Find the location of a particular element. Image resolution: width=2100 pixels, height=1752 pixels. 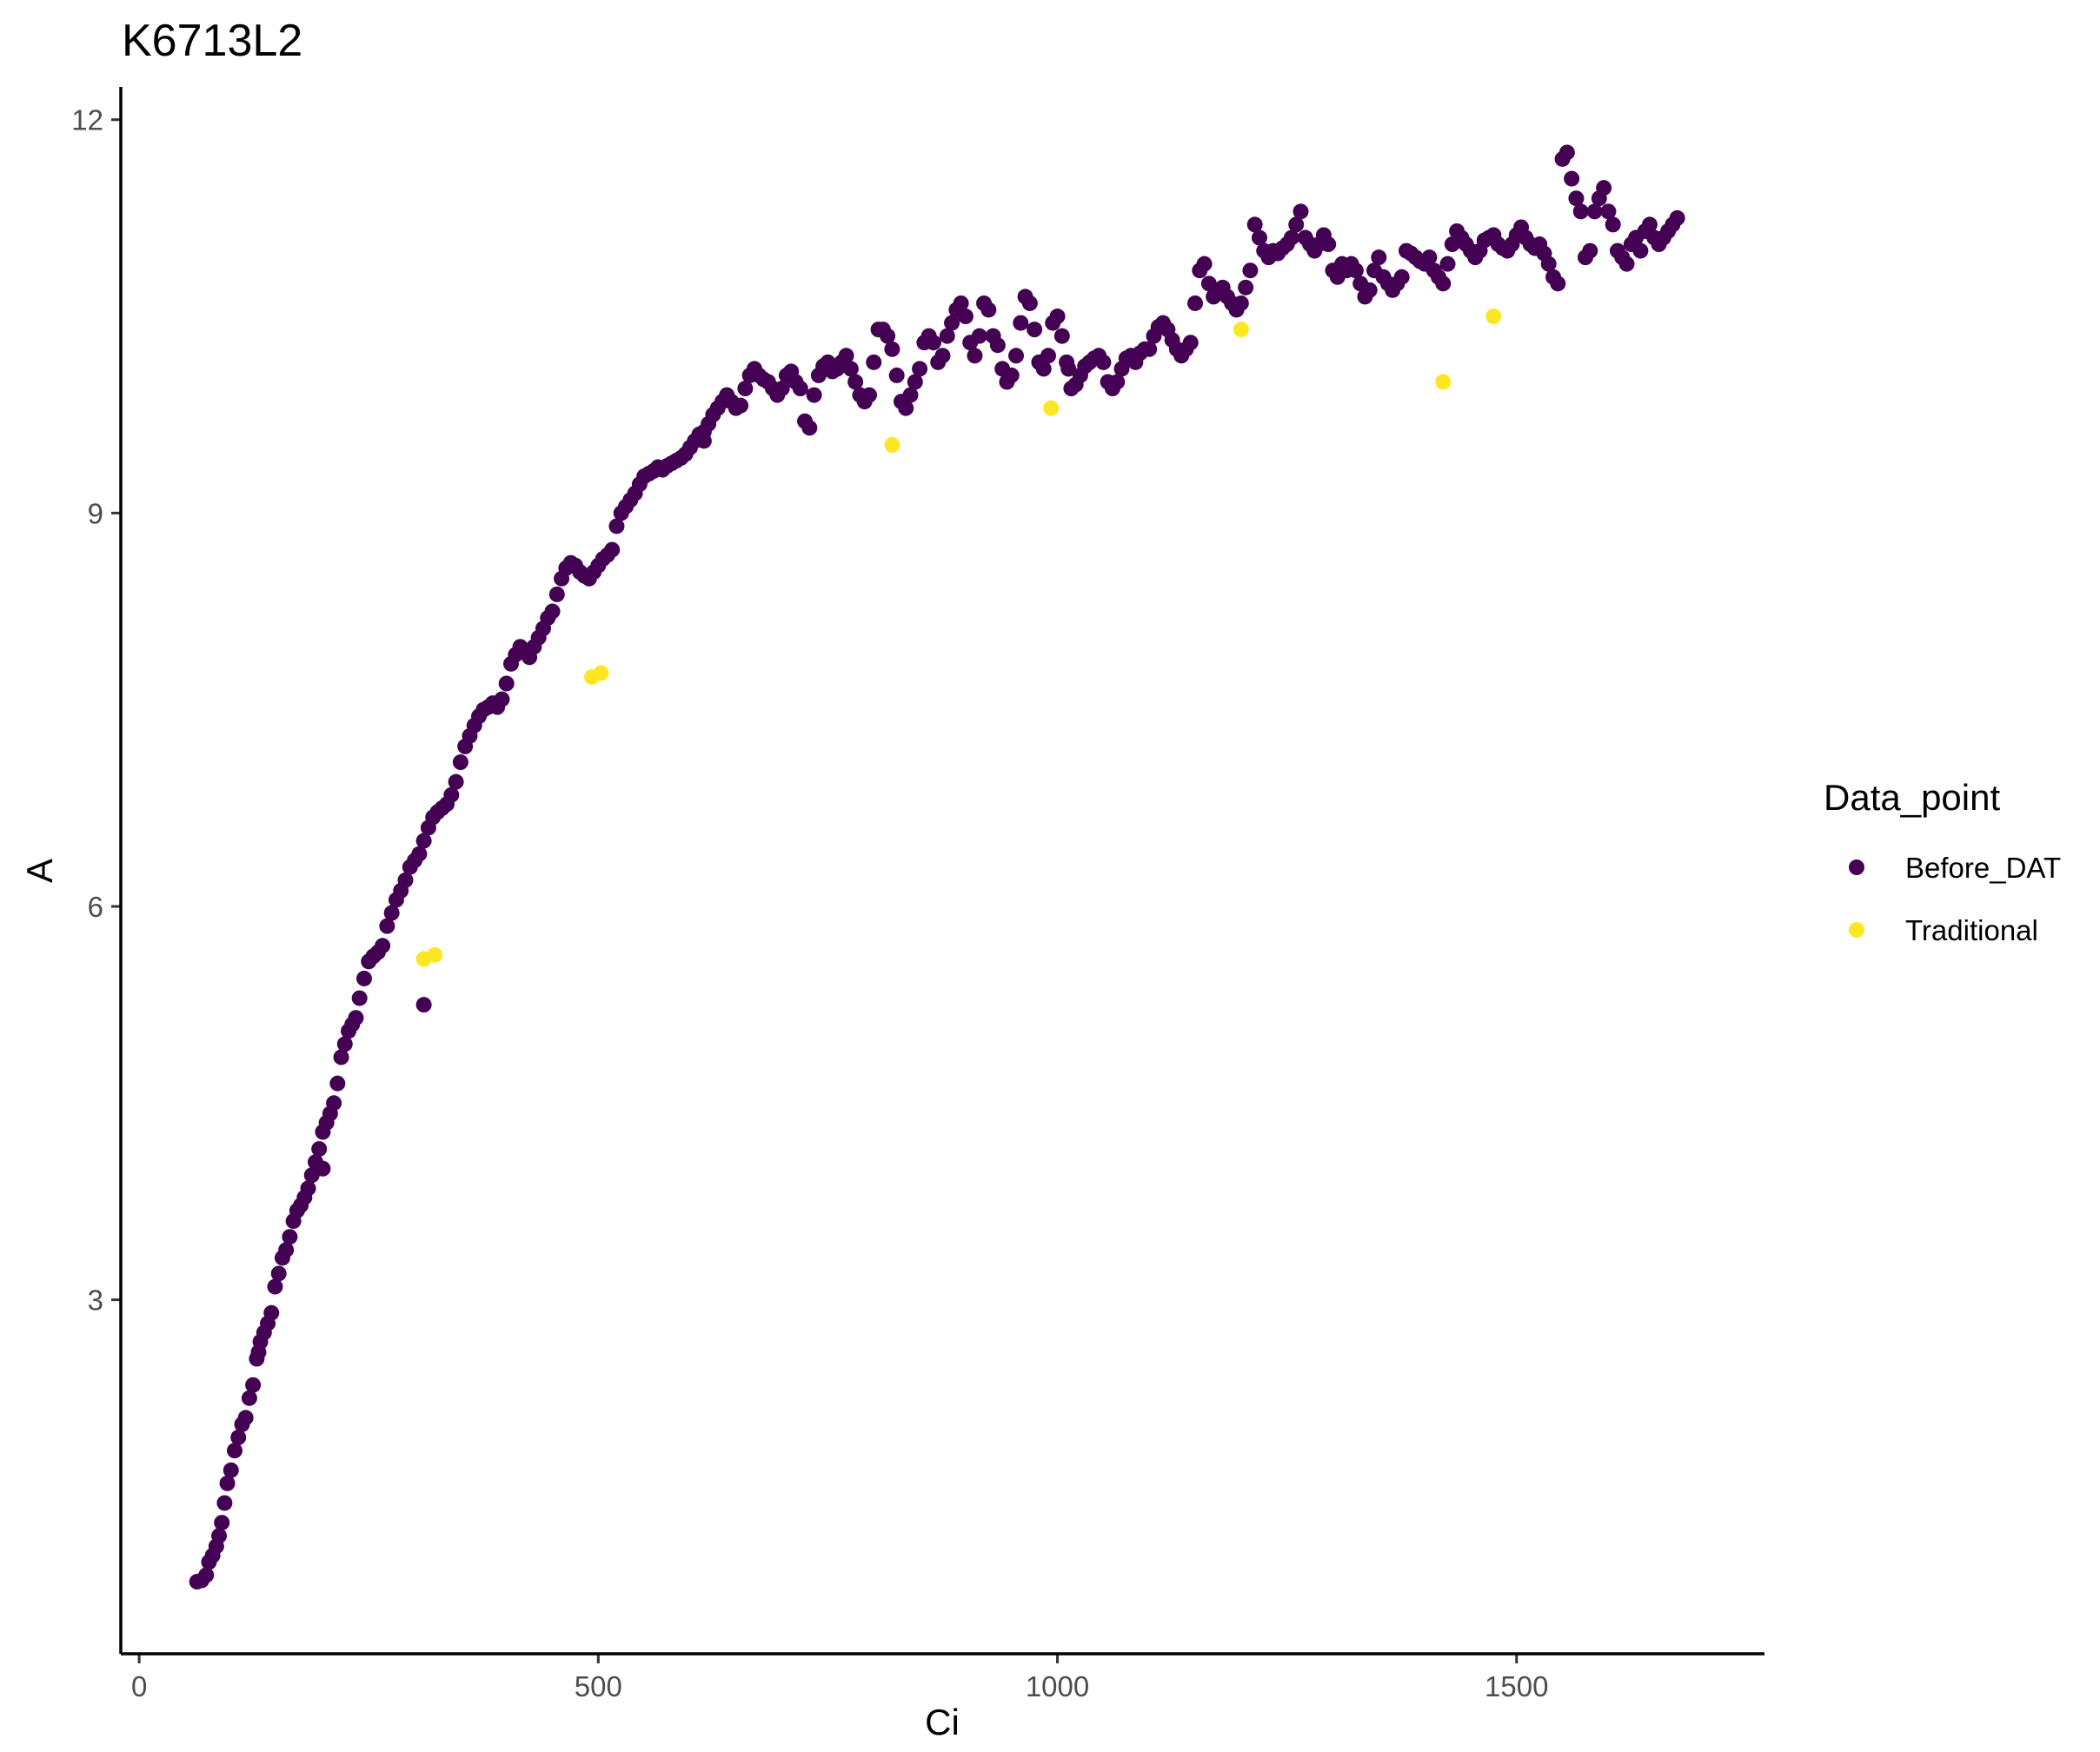

y-tick-label: 6 is located at coordinates (95, 907).